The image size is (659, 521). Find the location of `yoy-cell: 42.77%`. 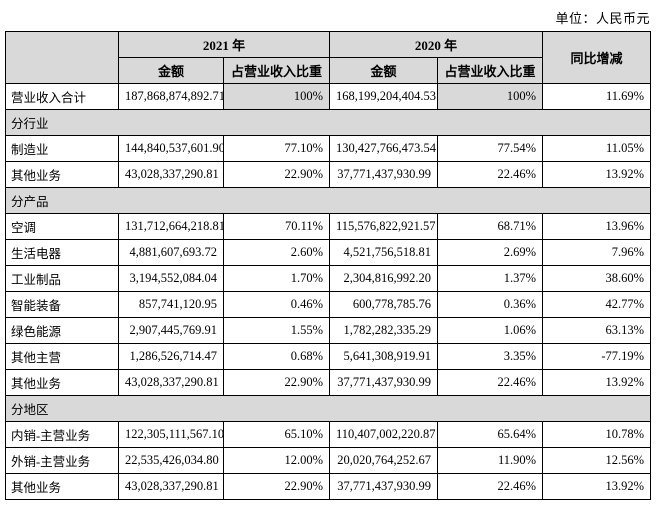

yoy-cell: 42.77% is located at coordinates (597, 304).